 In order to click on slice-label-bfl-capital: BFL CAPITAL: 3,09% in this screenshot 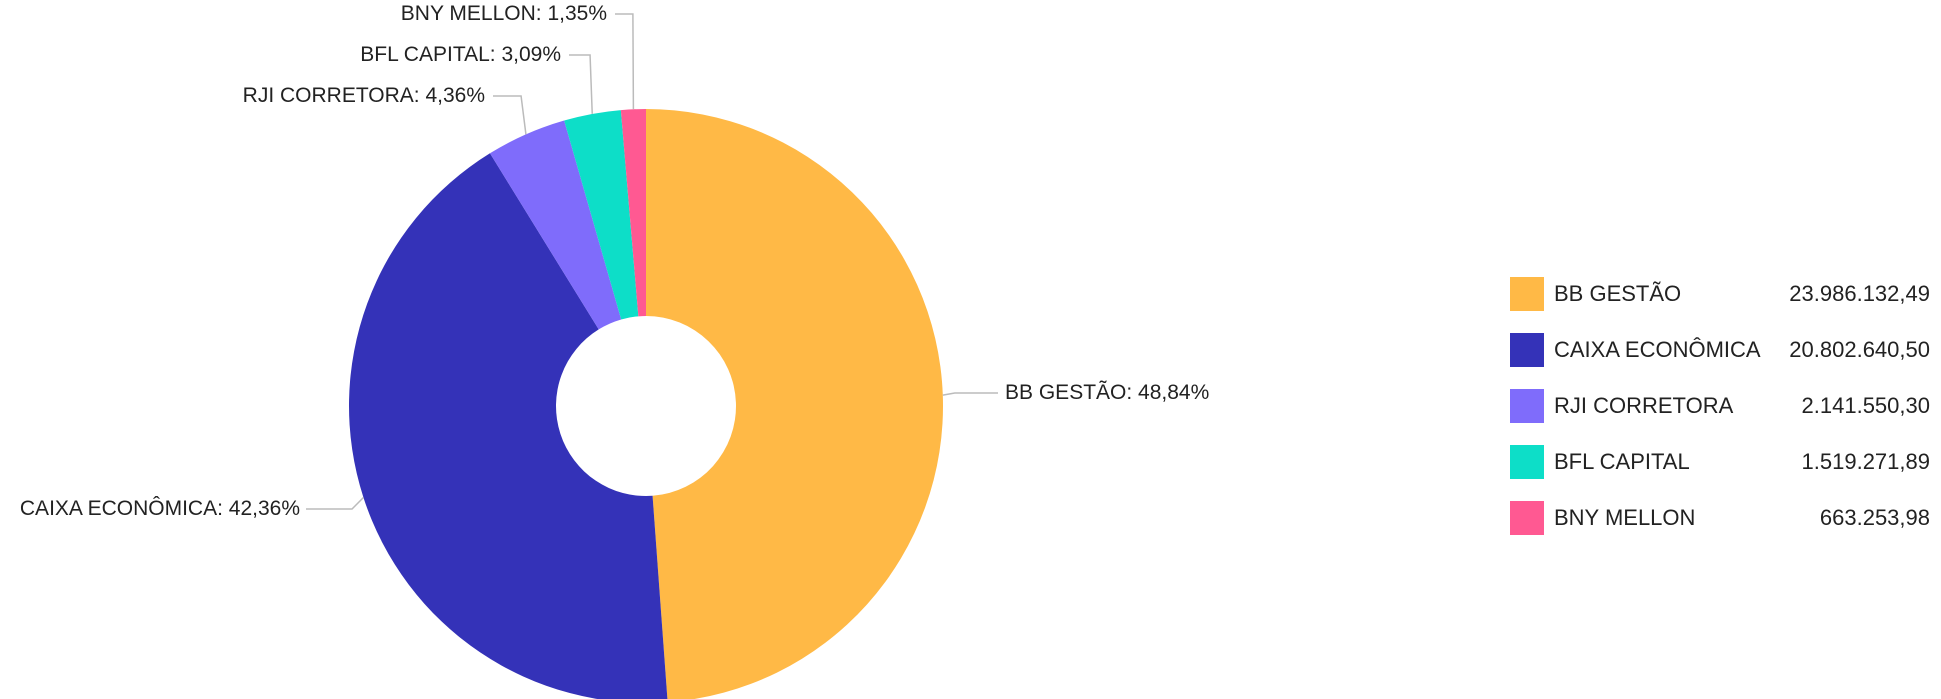, I will do `click(460, 54)`.